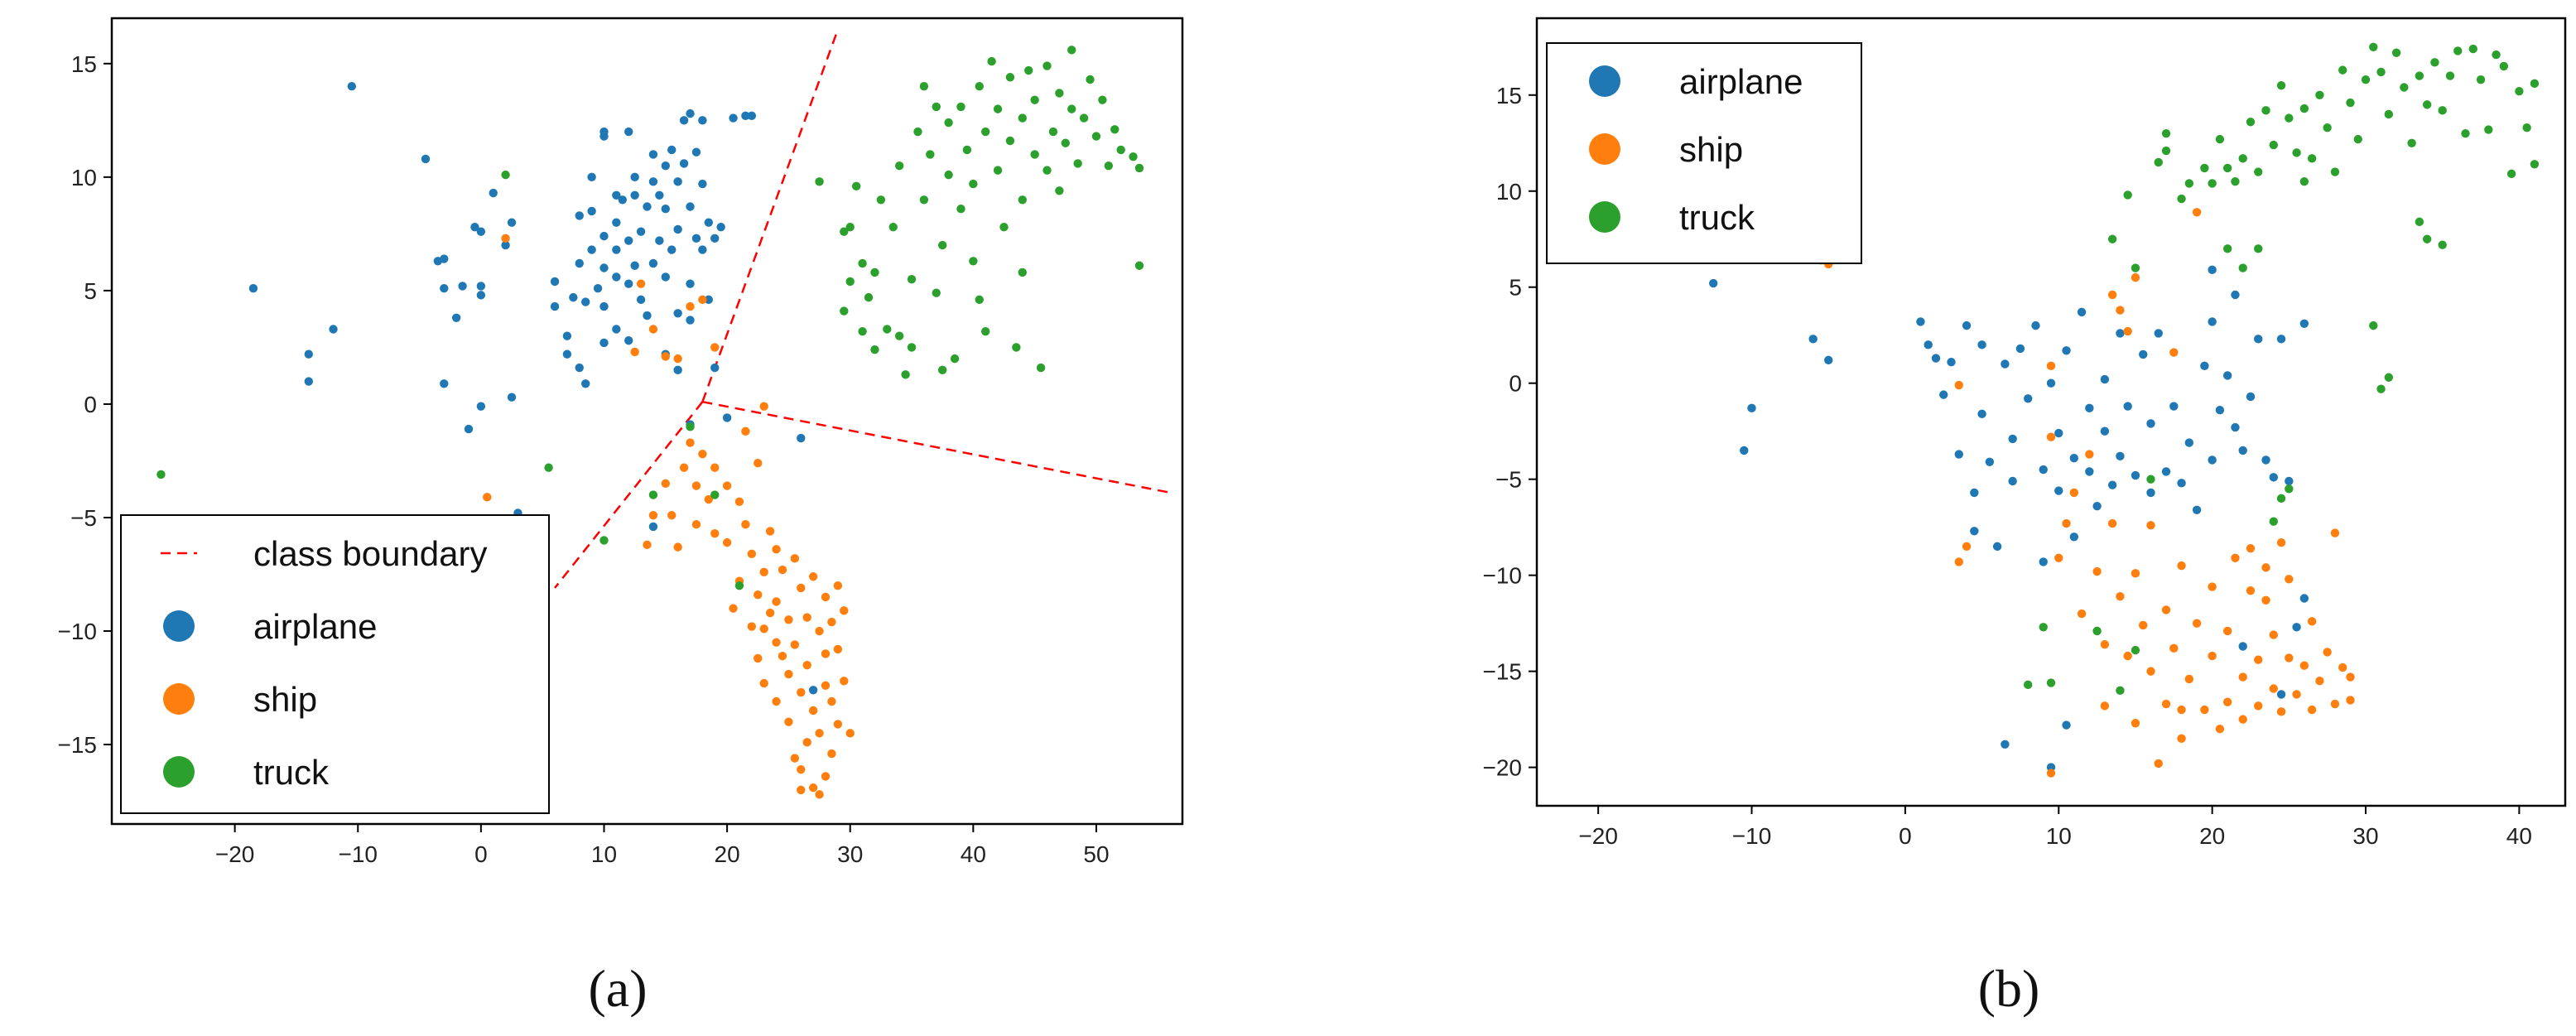 The height and width of the screenshot is (1036, 2576). Describe the element at coordinates (1515, 288) in the screenshot. I see `y-tick-label: 5` at that location.